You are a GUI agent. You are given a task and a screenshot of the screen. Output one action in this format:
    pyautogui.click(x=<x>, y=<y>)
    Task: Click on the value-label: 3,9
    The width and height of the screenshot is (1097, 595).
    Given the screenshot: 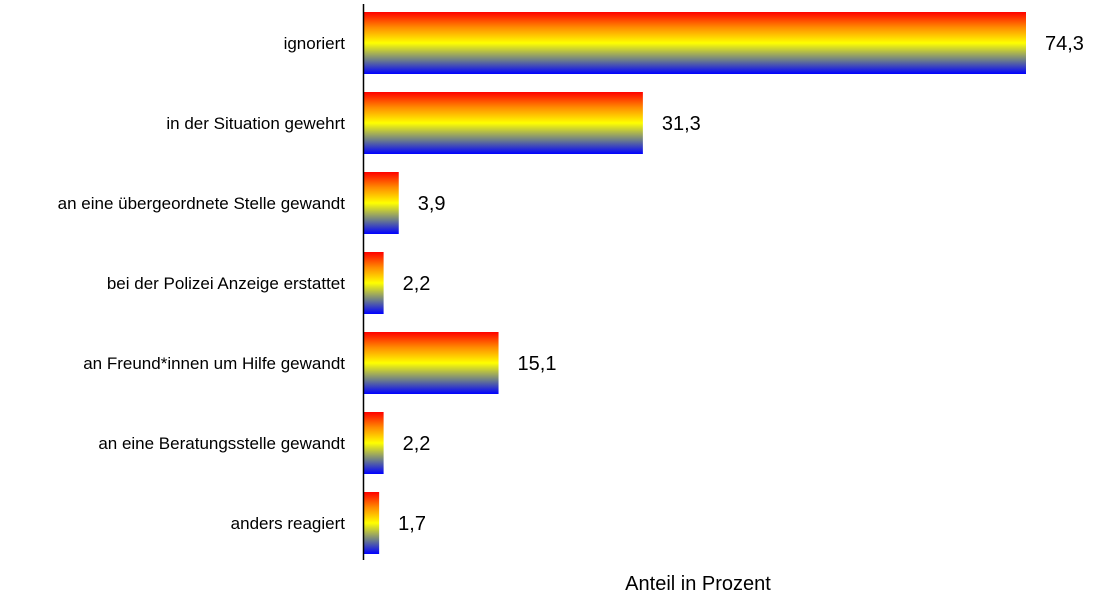 What is the action you would take?
    pyautogui.click(x=432, y=204)
    